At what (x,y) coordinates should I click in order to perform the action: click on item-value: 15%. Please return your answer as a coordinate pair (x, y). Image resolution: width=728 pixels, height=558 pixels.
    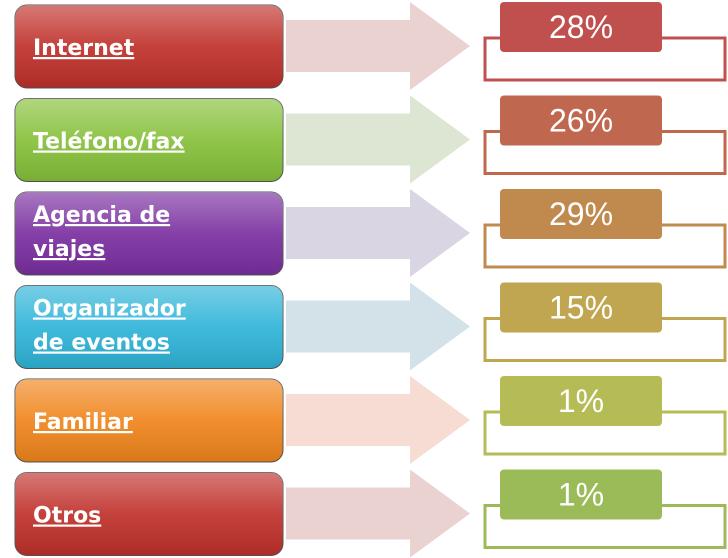
    Looking at the image, I should click on (581, 308).